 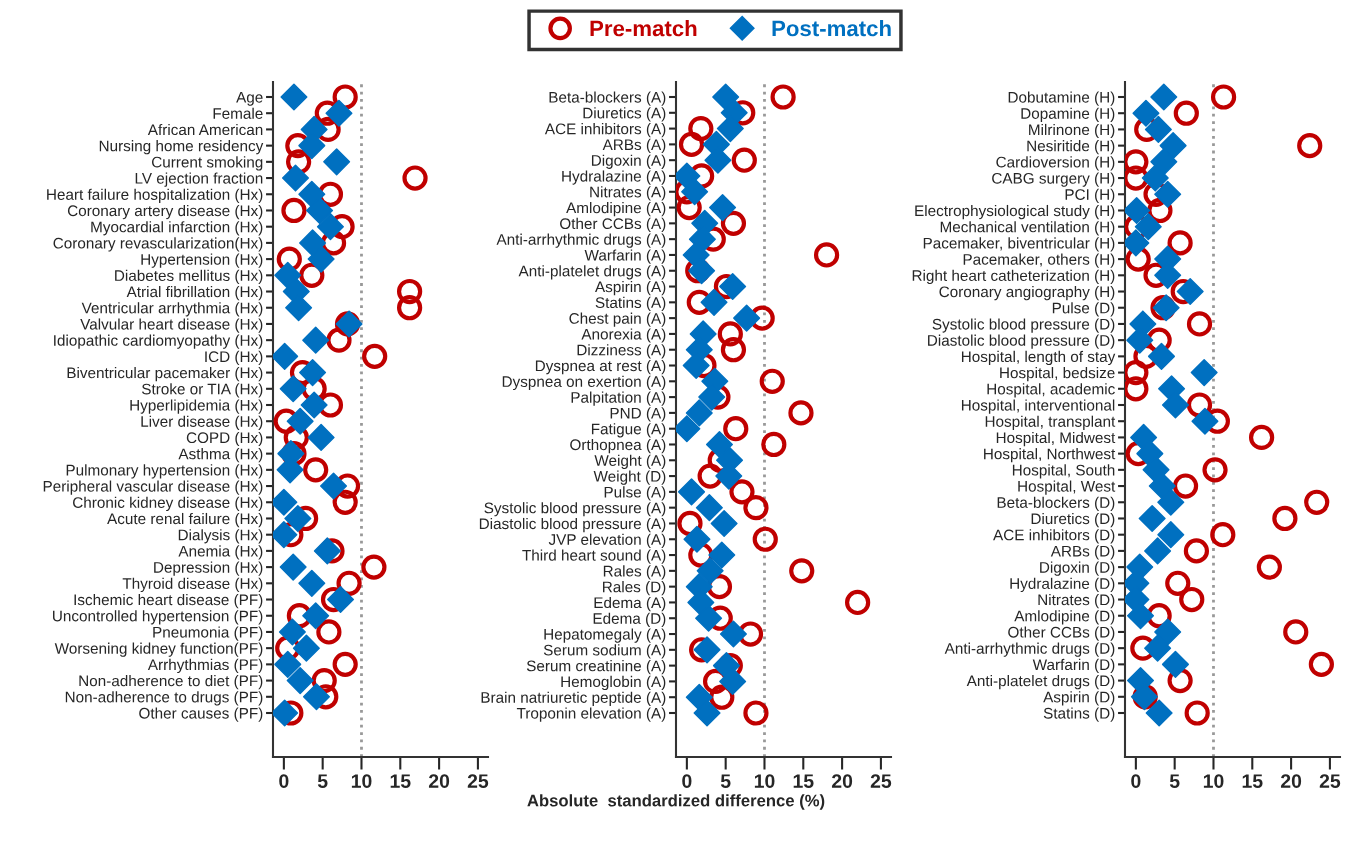 What do you see at coordinates (575, 509) in the screenshot?
I see `y-tick-label: Systolic blood pressure (A)` at bounding box center [575, 509].